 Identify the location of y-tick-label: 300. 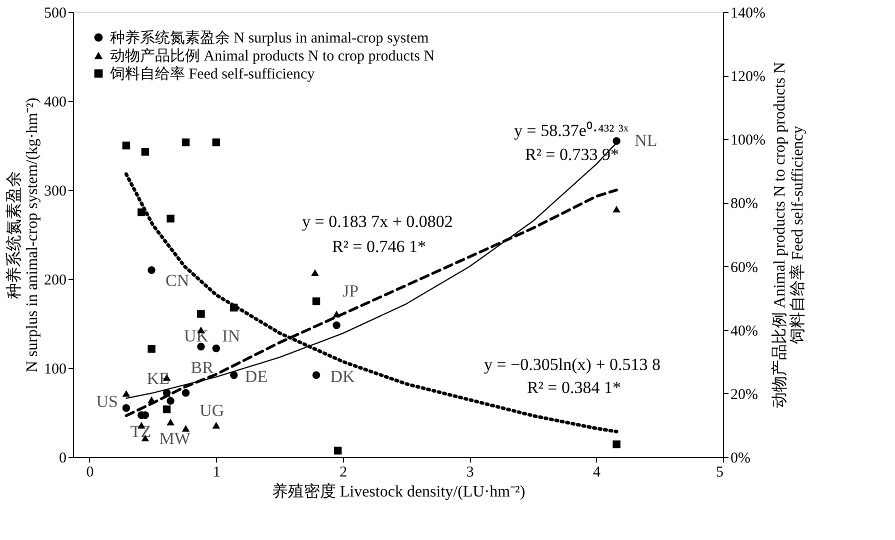
(55, 192).